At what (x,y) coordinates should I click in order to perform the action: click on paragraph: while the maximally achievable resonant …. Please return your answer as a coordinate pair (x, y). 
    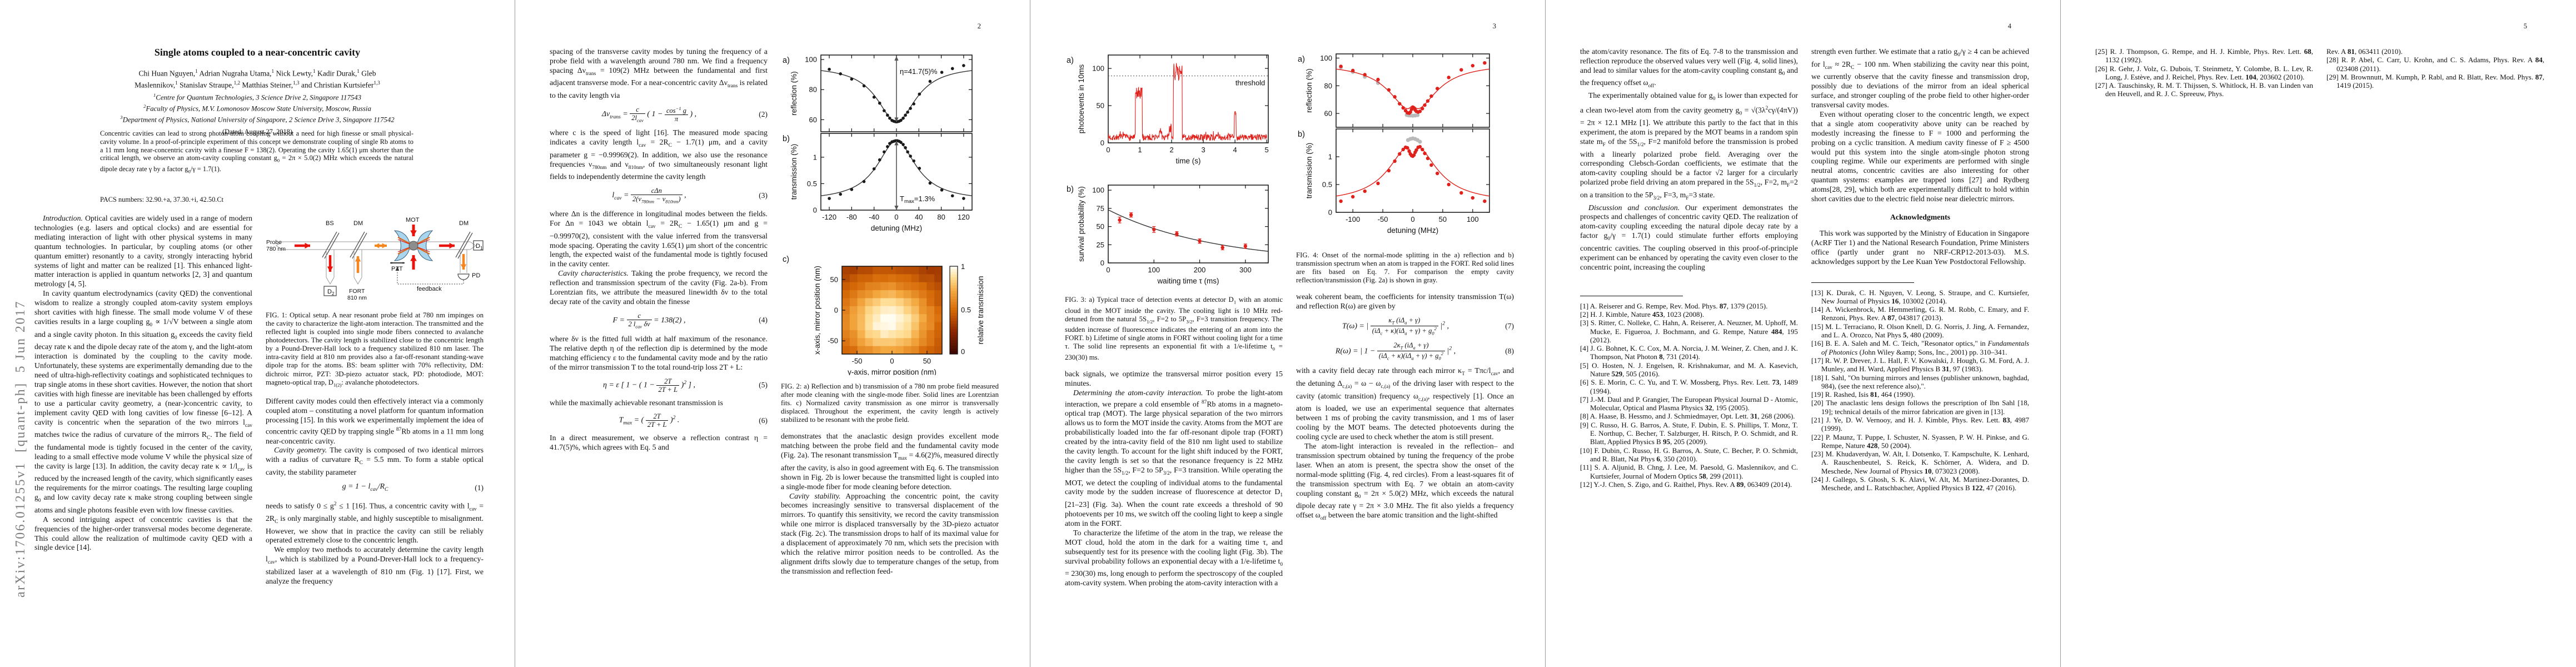
    Looking at the image, I should click on (636, 402).